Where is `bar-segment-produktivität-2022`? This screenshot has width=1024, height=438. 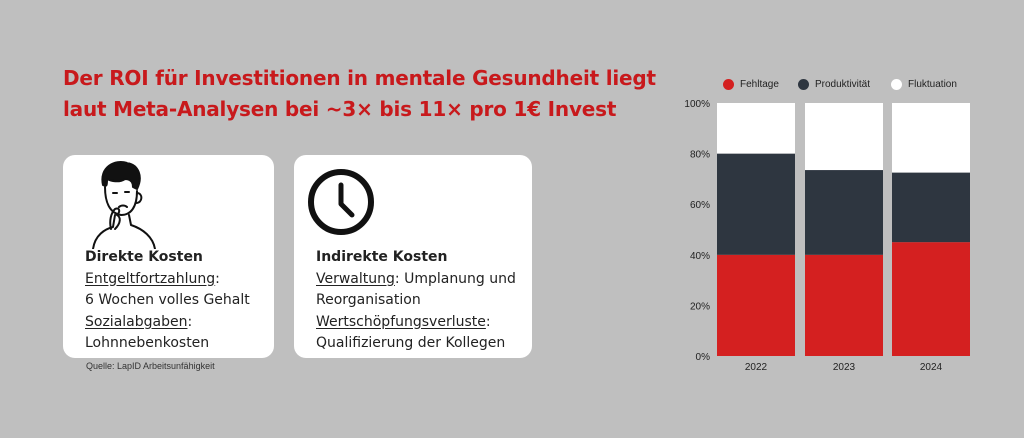 bar-segment-produktivität-2022 is located at coordinates (756, 204).